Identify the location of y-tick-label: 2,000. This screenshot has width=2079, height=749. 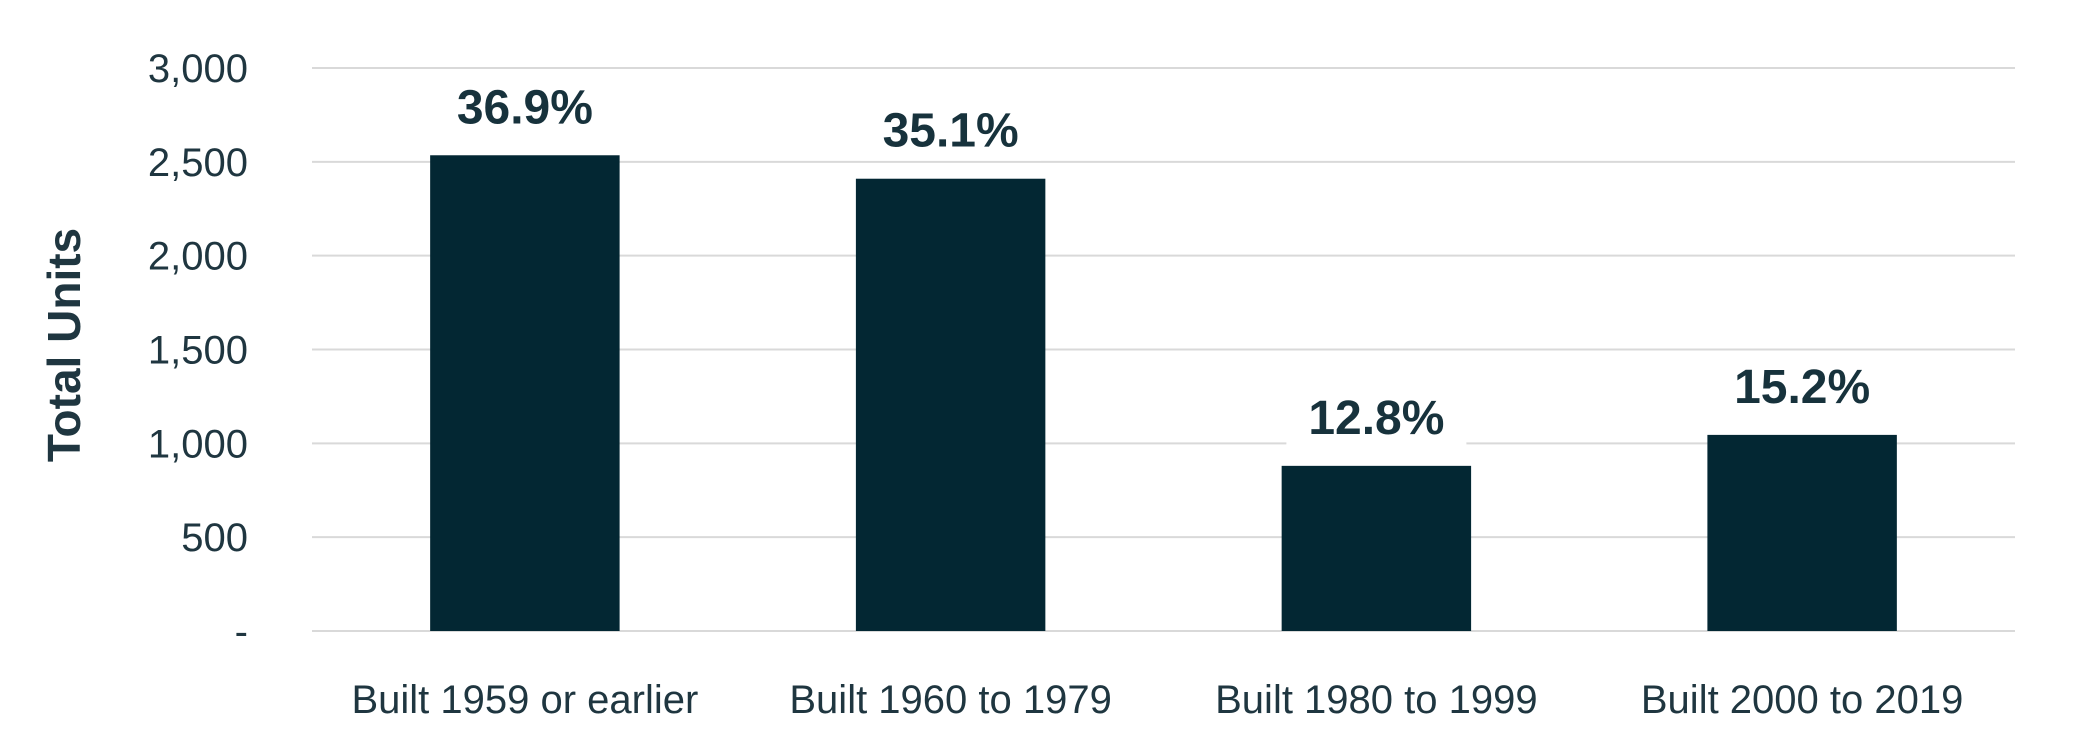
(198, 257).